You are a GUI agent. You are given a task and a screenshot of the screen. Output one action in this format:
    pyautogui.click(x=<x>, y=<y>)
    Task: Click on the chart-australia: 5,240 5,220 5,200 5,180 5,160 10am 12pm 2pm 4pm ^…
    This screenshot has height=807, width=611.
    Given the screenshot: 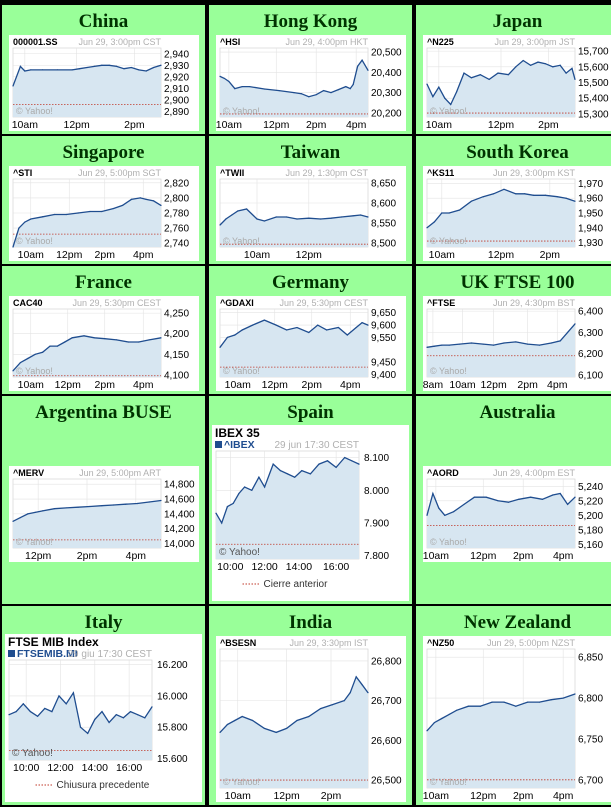 What is the action you would take?
    pyautogui.click(x=517, y=514)
    